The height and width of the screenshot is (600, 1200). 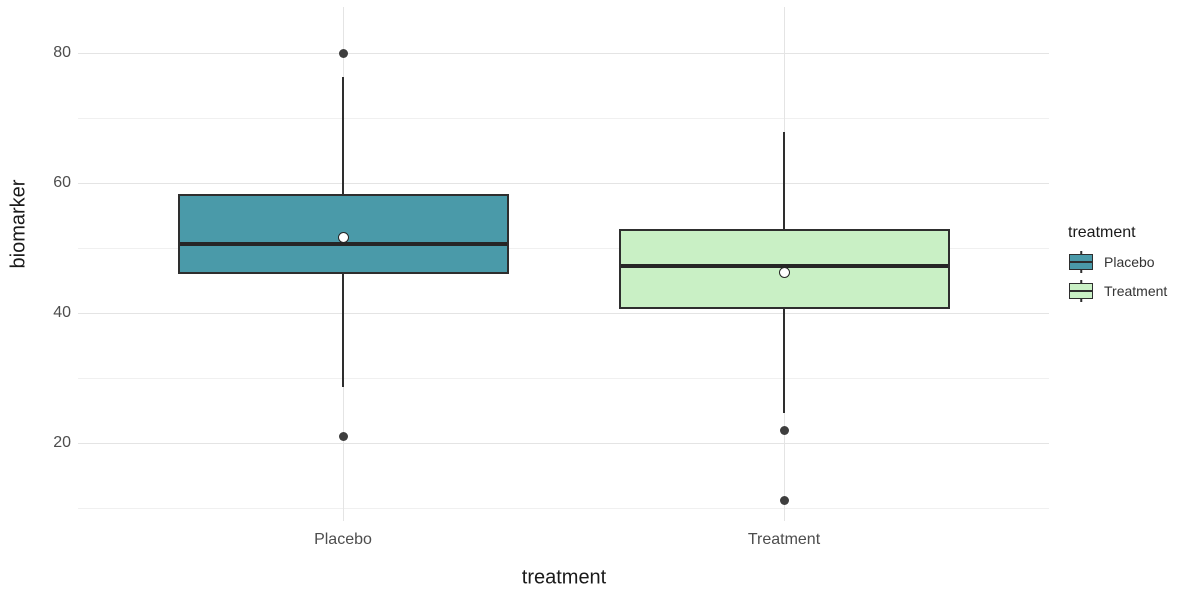 What do you see at coordinates (343, 238) in the screenshot?
I see `mean-placebo` at bounding box center [343, 238].